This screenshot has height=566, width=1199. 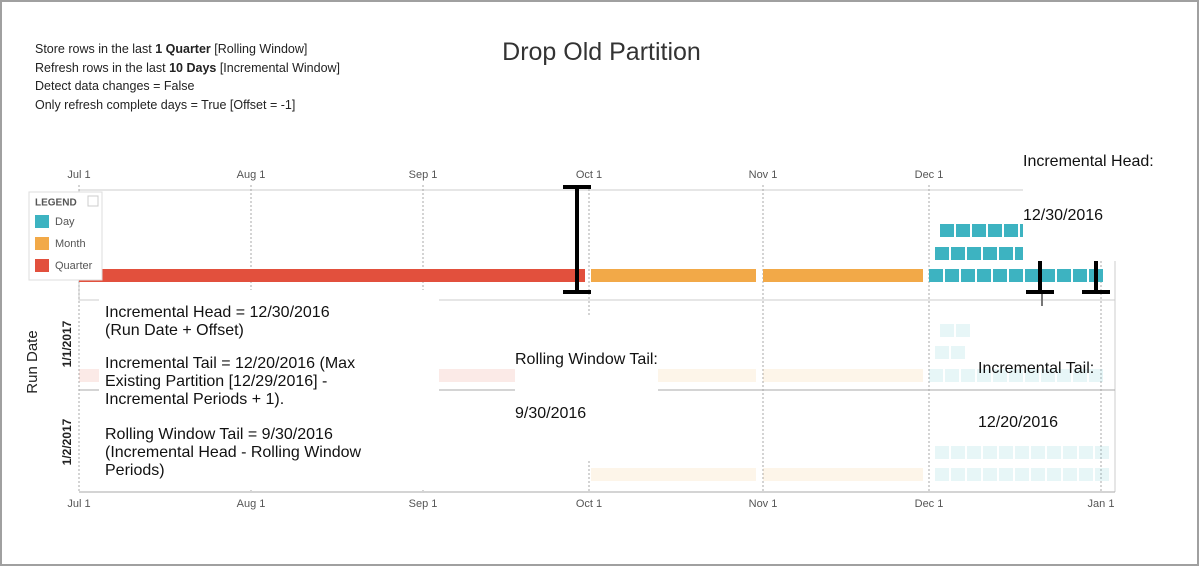 I want to click on row-label: 1/2/2017, so click(x=67, y=441).